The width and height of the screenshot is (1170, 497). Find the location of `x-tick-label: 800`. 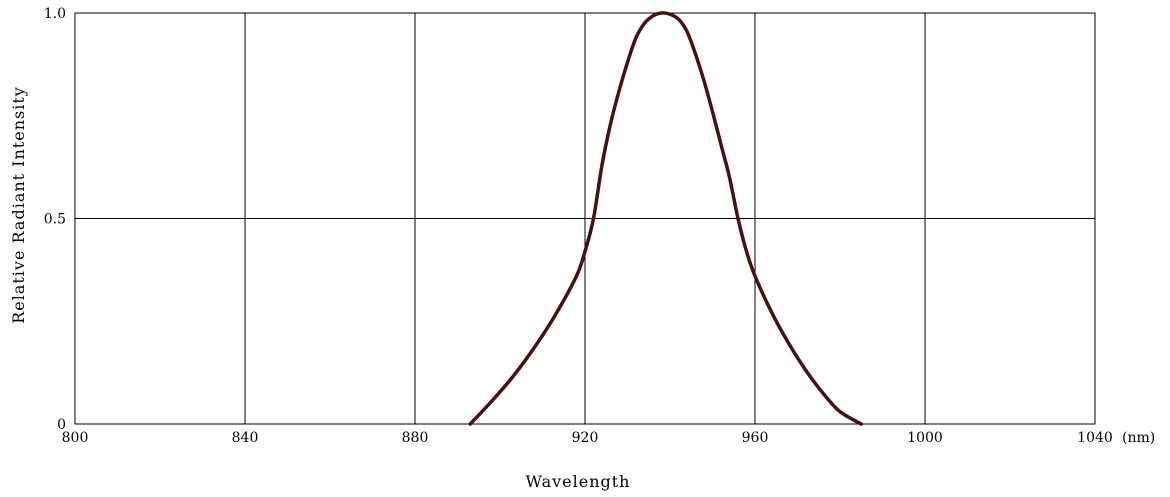

x-tick-label: 800 is located at coordinates (75, 438).